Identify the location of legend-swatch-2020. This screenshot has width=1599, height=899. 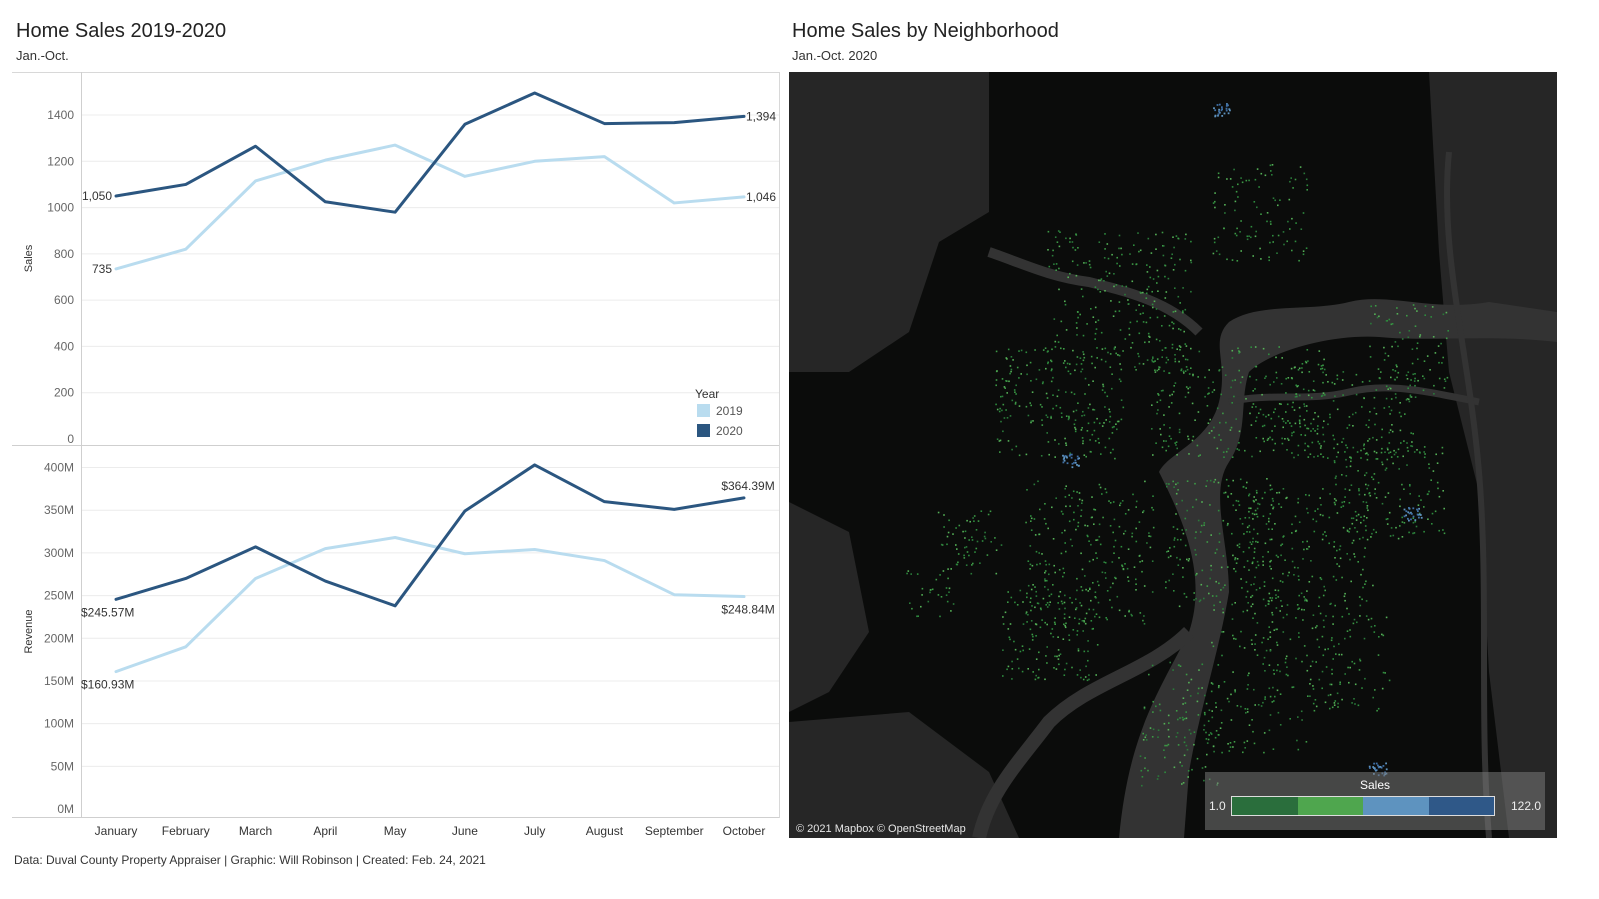
(703, 430).